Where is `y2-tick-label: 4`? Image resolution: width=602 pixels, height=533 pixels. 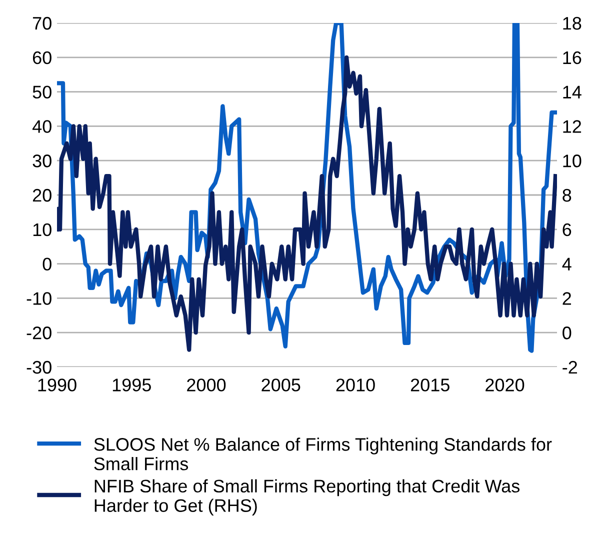 y2-tick-label: 4 is located at coordinates (567, 264).